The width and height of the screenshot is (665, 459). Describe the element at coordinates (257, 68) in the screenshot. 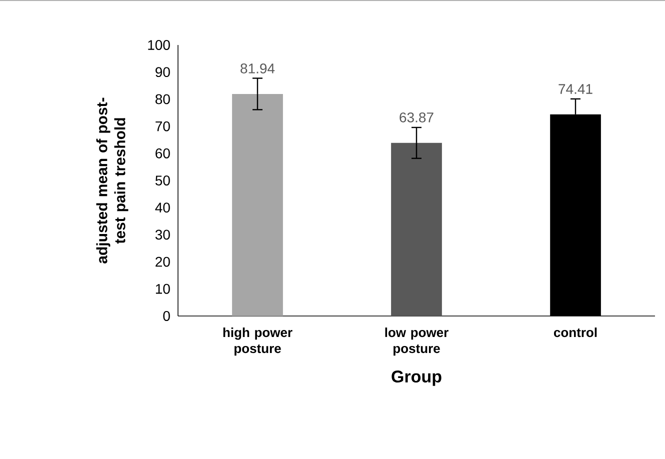

I see `data-label: 81.94` at that location.